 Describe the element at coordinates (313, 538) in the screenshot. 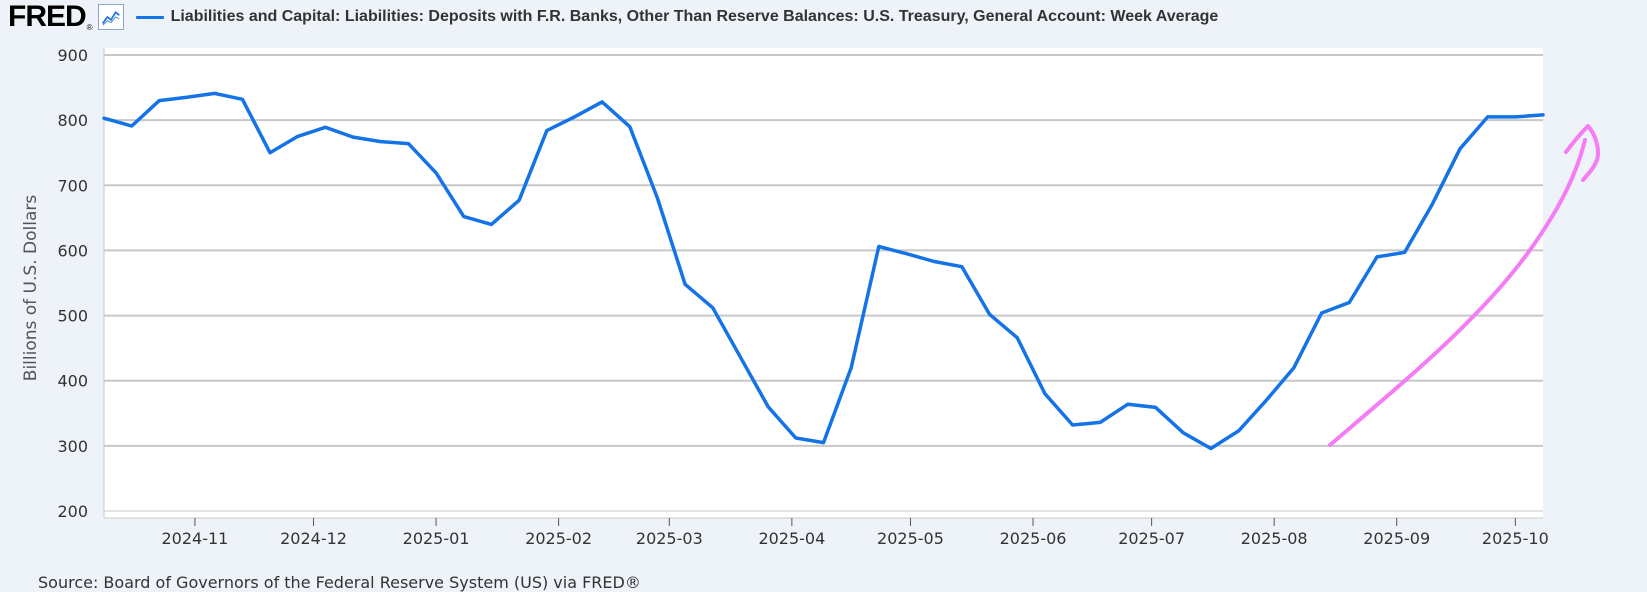

I see `x-tick-label-2024-12: 2024-12` at that location.